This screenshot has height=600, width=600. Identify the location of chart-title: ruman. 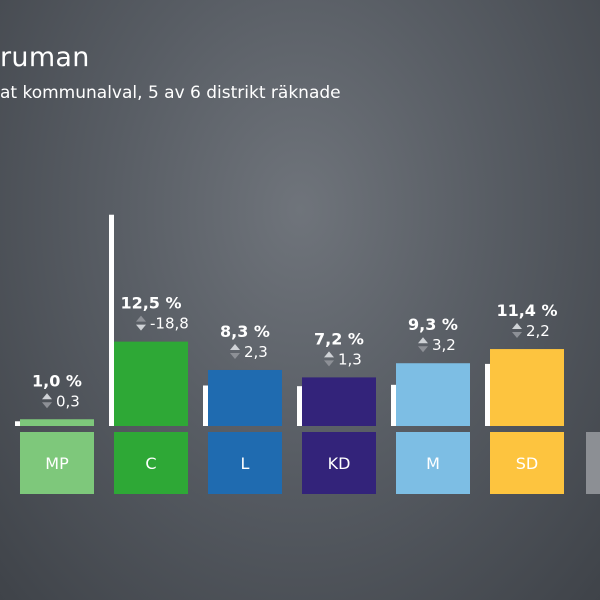
(45, 57).